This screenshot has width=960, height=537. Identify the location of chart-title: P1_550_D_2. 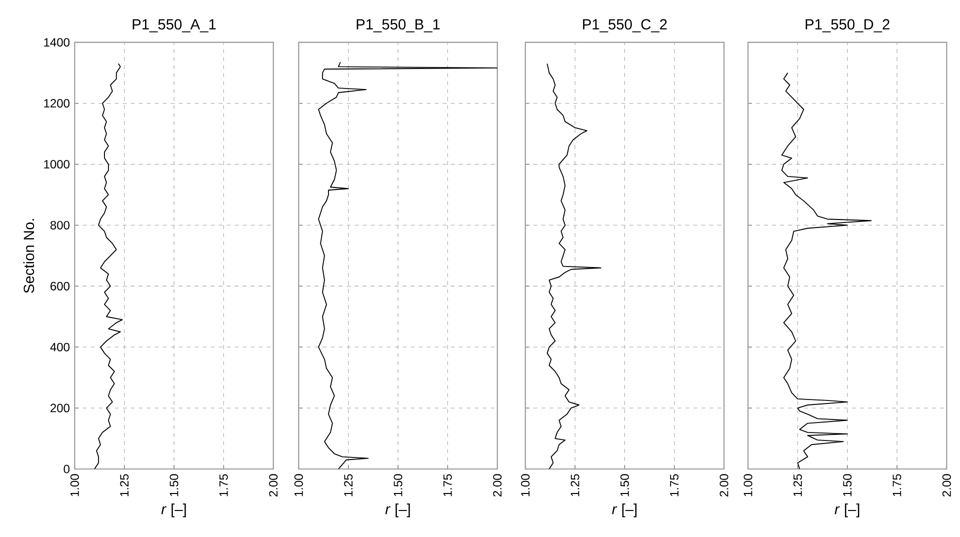
(848, 25).